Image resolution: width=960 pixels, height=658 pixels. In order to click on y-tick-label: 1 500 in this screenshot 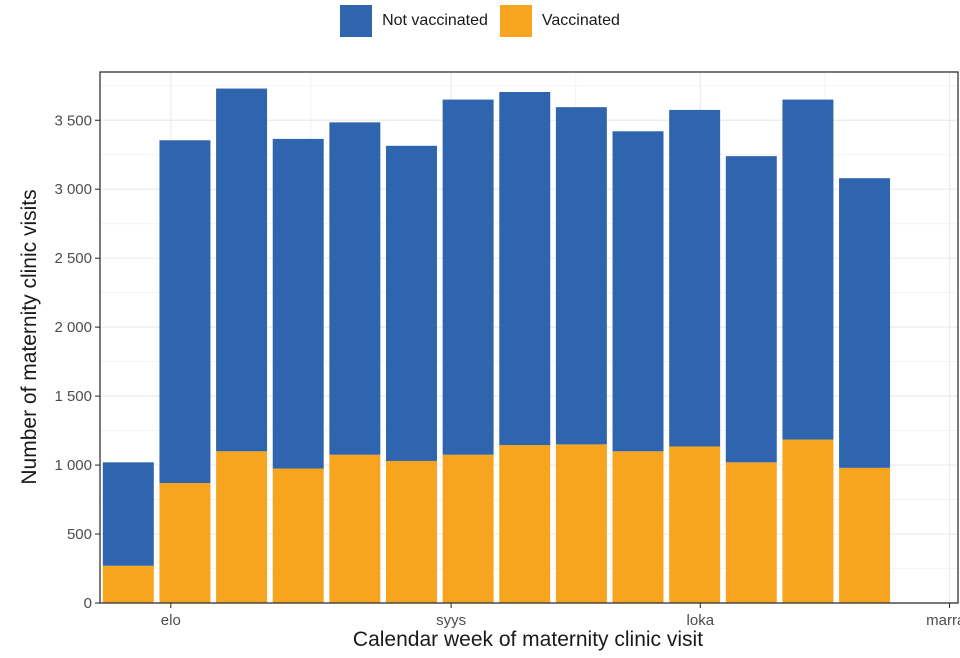, I will do `click(73, 396)`.